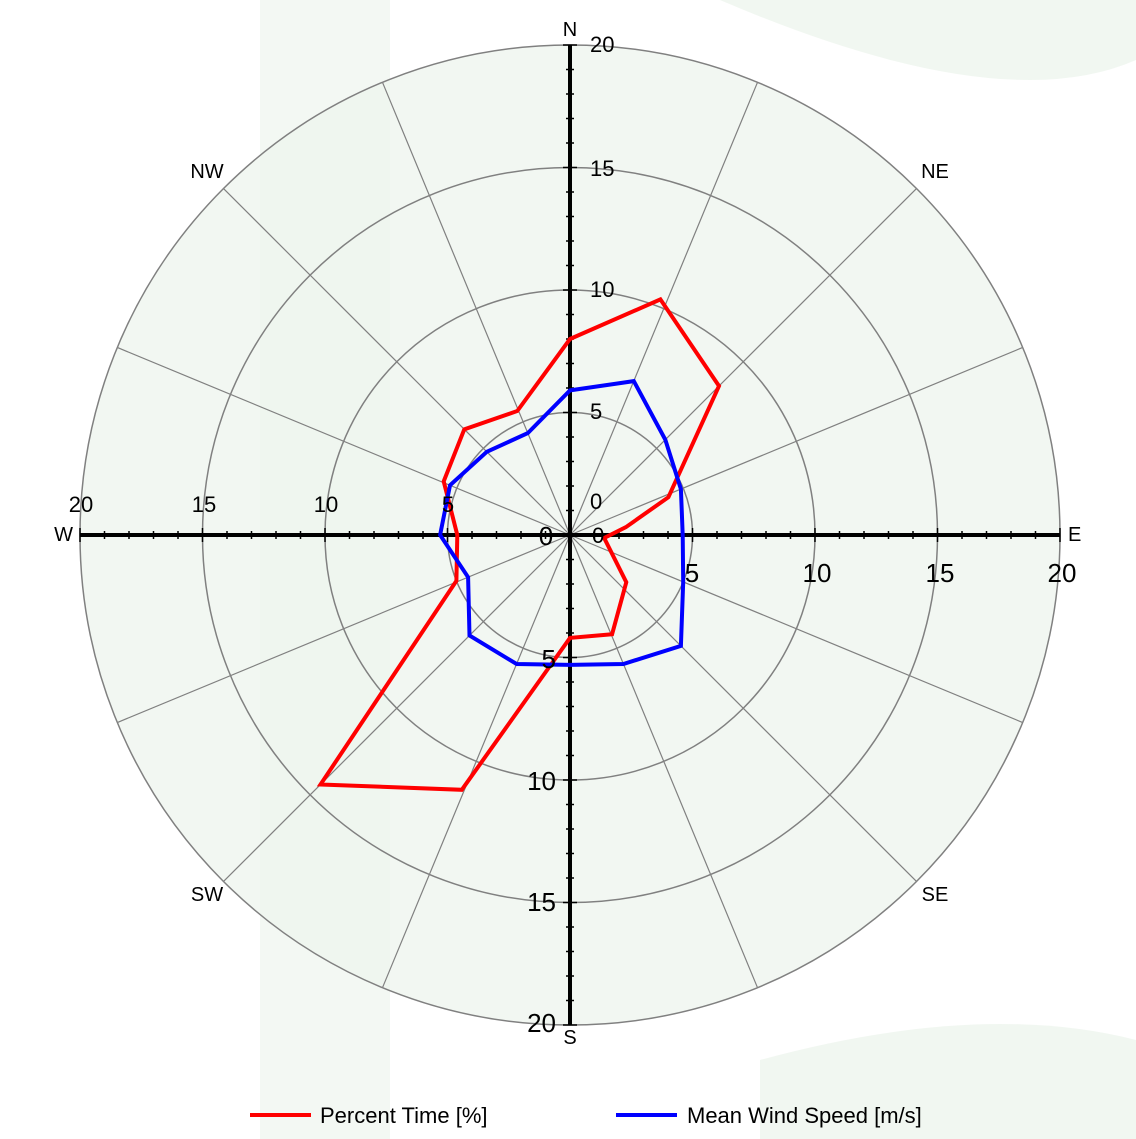  Describe the element at coordinates (596, 411) in the screenshot. I see `tick-label-north-5: 5` at that location.